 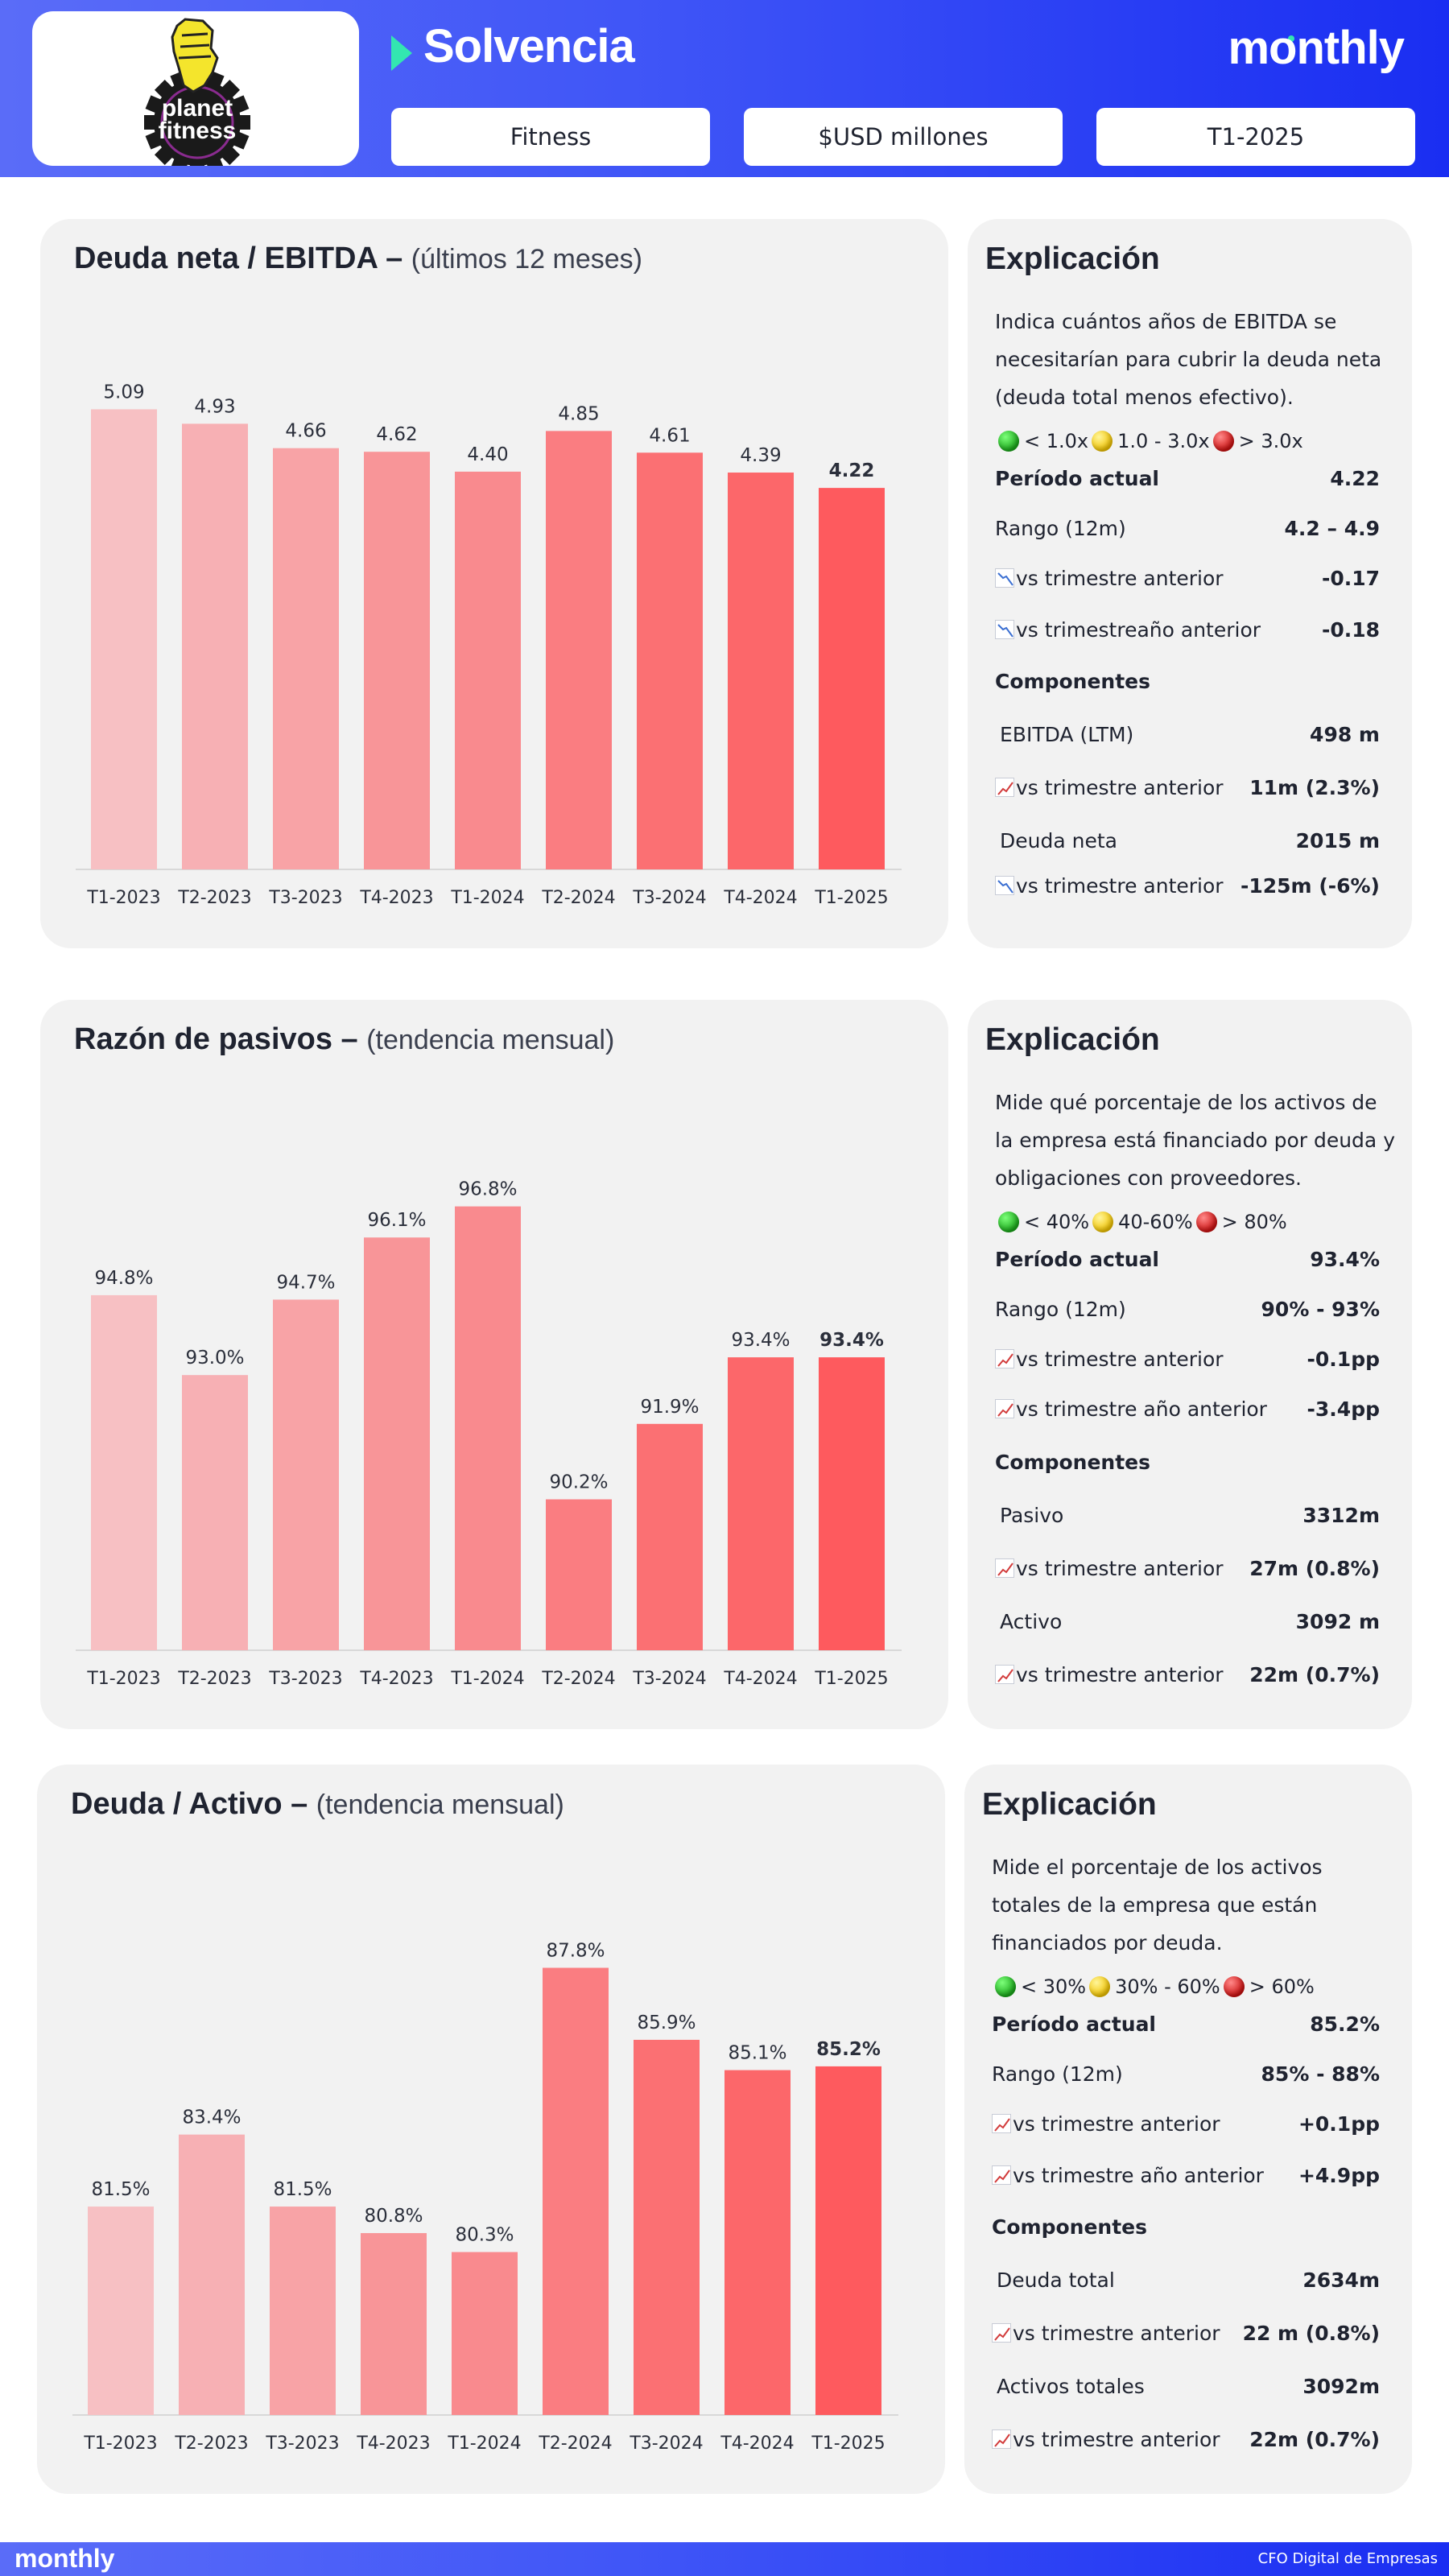 What do you see at coordinates (123, 1278) in the screenshot?
I see `data-label: 94.8%` at bounding box center [123, 1278].